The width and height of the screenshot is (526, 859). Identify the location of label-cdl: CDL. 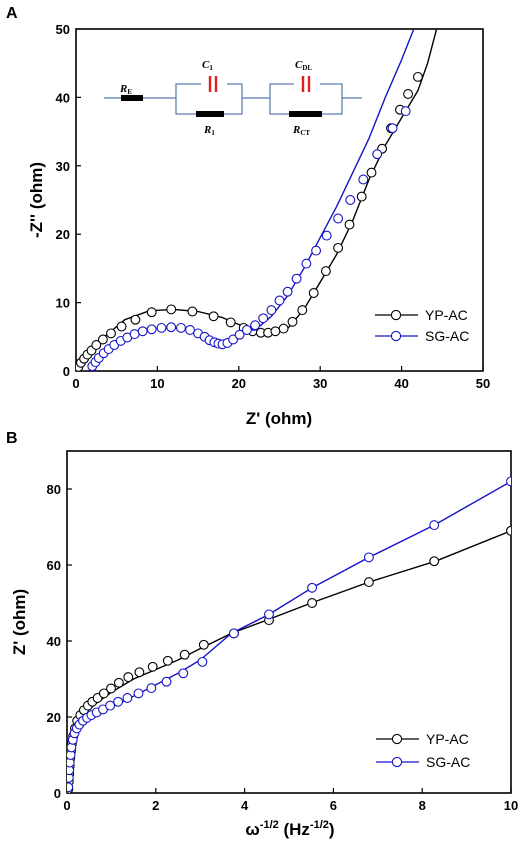
(303, 65).